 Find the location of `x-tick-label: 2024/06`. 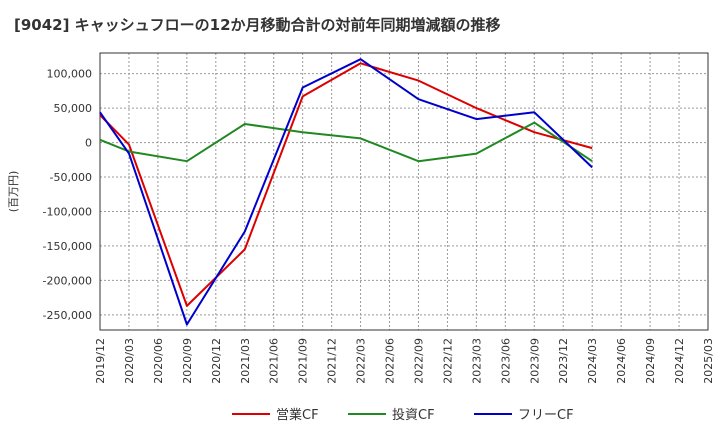

x-tick-label: 2024/06 is located at coordinates (621, 361).